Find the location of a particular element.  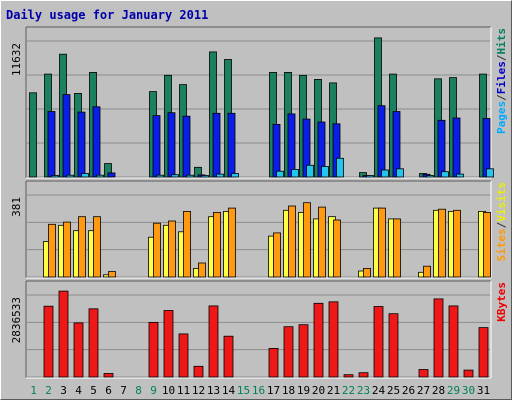

x-tick-label-day-11: 11 is located at coordinates (183, 390).